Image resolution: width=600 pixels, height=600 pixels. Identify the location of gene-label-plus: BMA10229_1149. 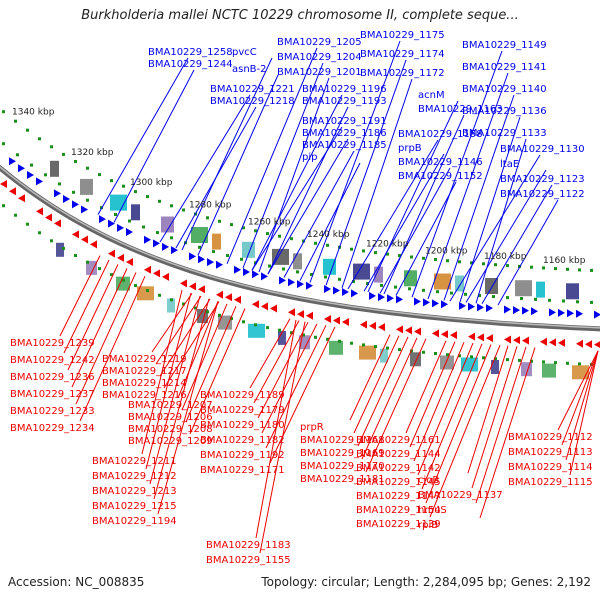
(504, 45).